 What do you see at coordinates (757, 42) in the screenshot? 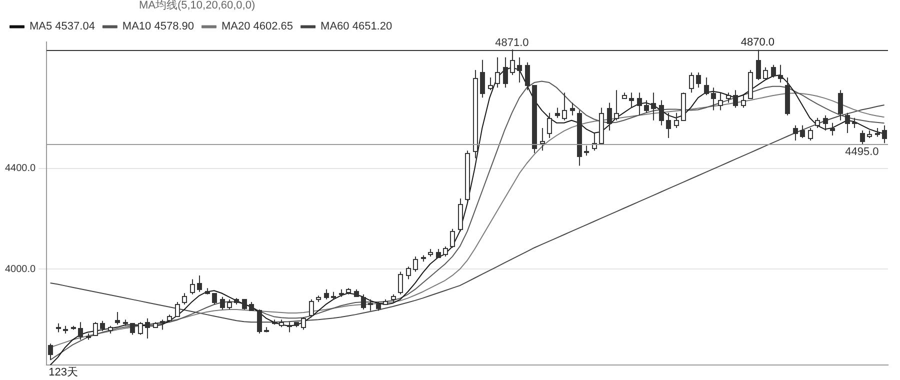
I see `annotation: 4870.0` at bounding box center [757, 42].